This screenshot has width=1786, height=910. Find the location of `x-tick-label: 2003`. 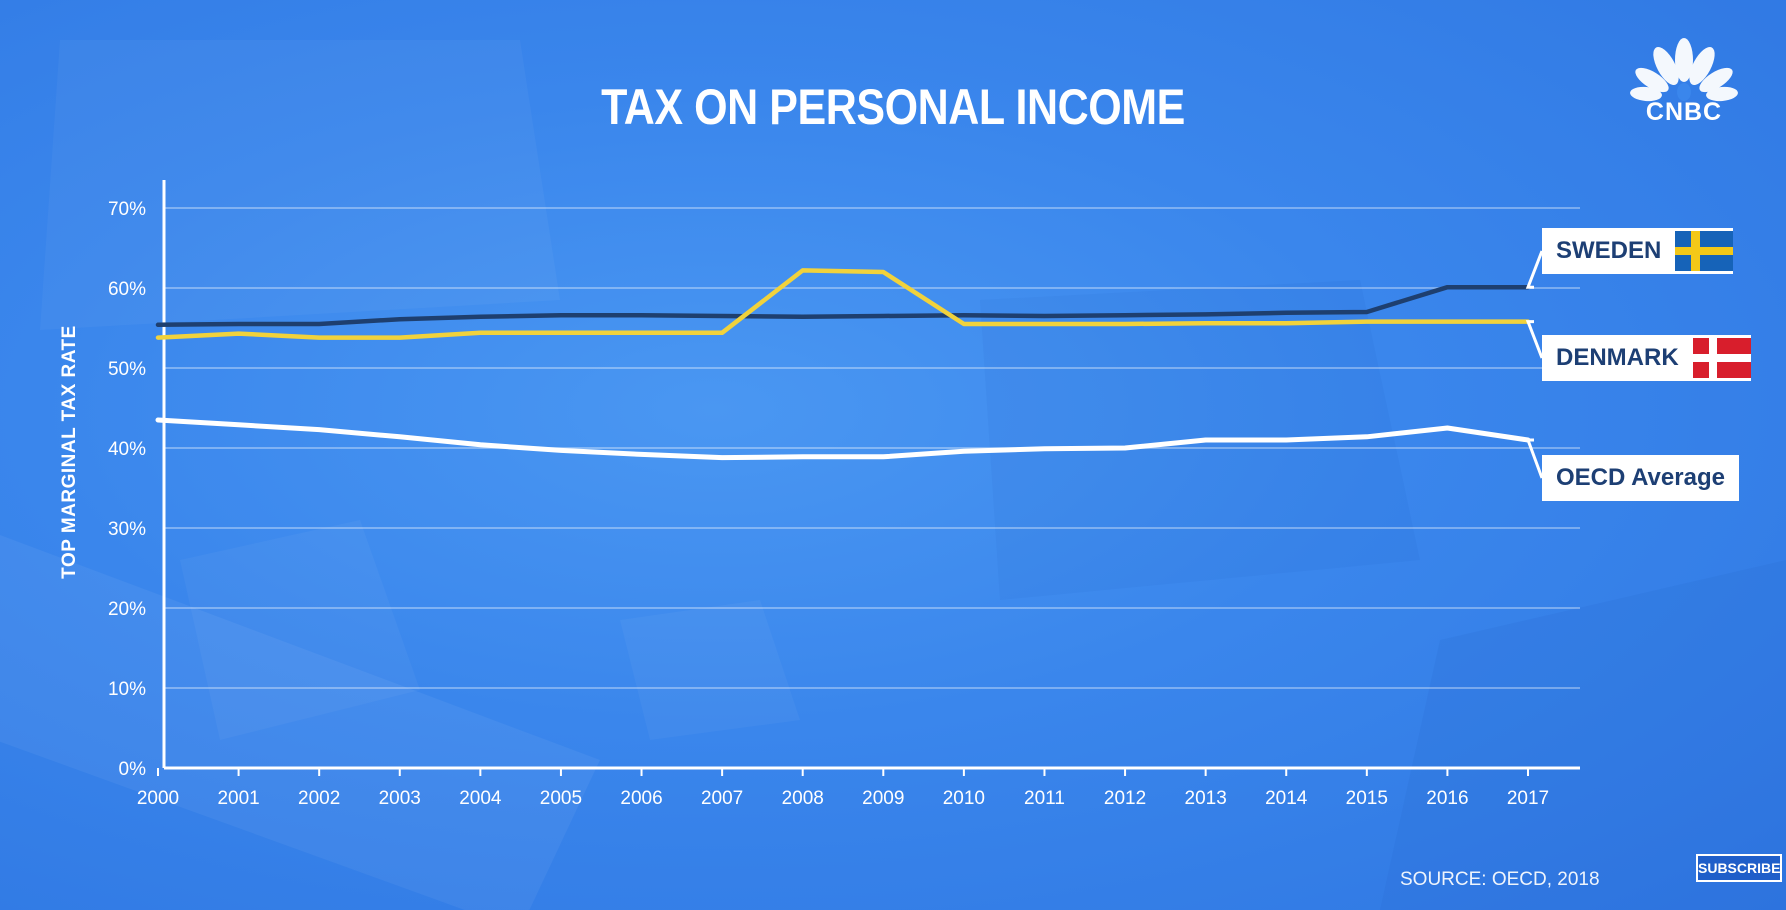

x-tick-label: 2003 is located at coordinates (400, 798).